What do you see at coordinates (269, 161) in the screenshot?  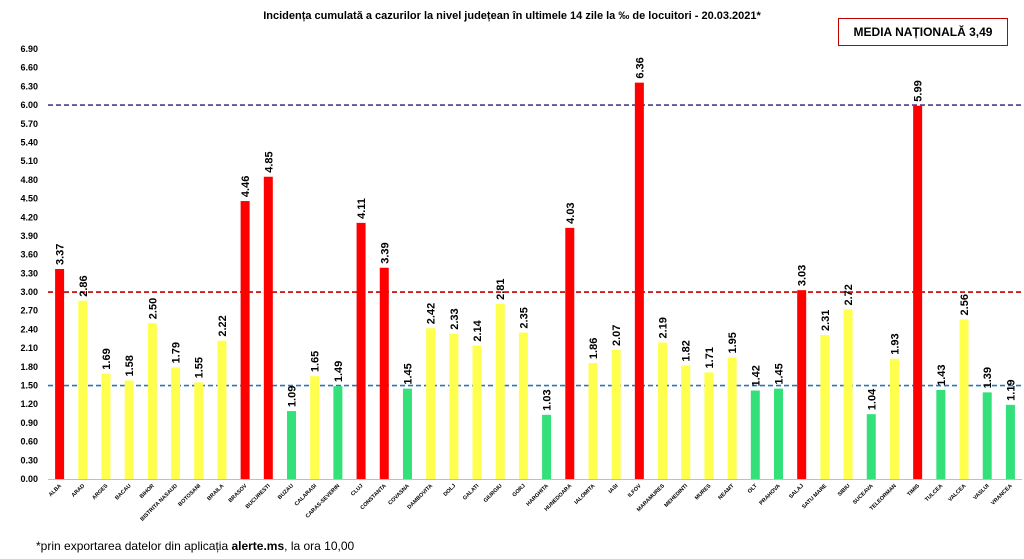 I see `data-label: 4.85` at bounding box center [269, 161].